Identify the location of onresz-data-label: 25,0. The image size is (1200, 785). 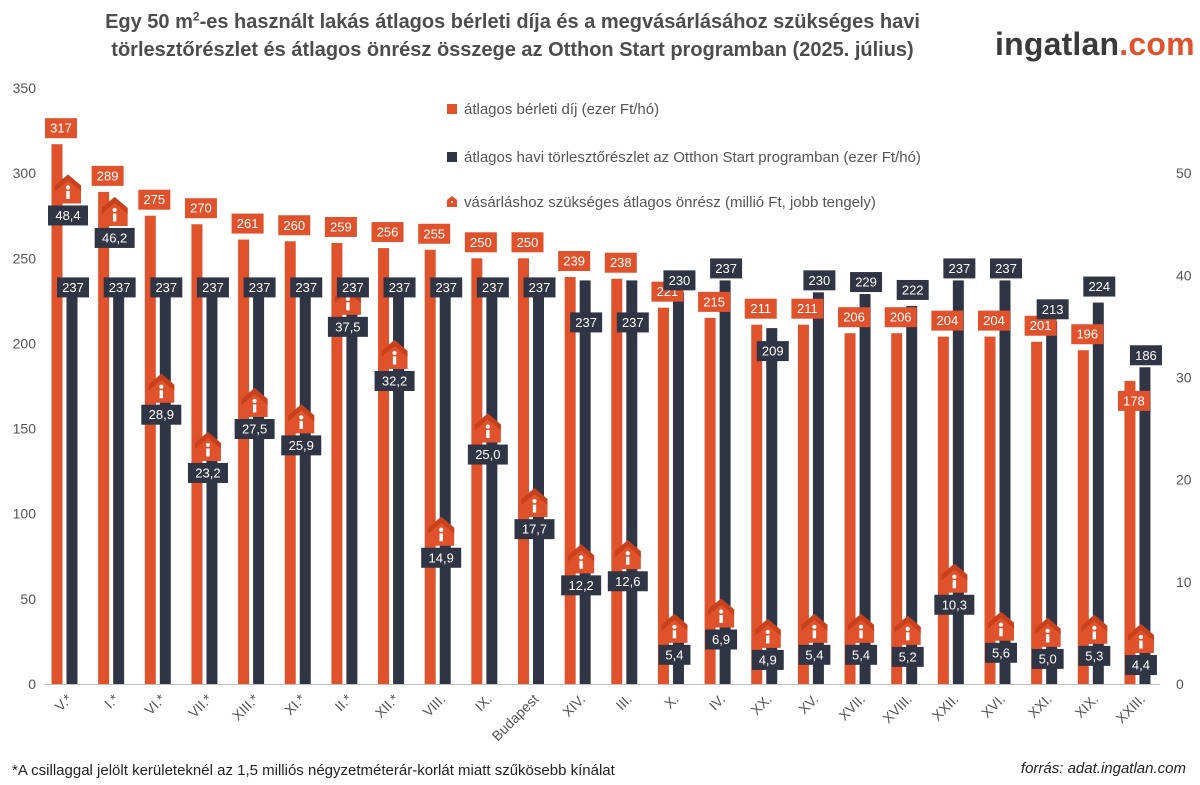
(487, 454).